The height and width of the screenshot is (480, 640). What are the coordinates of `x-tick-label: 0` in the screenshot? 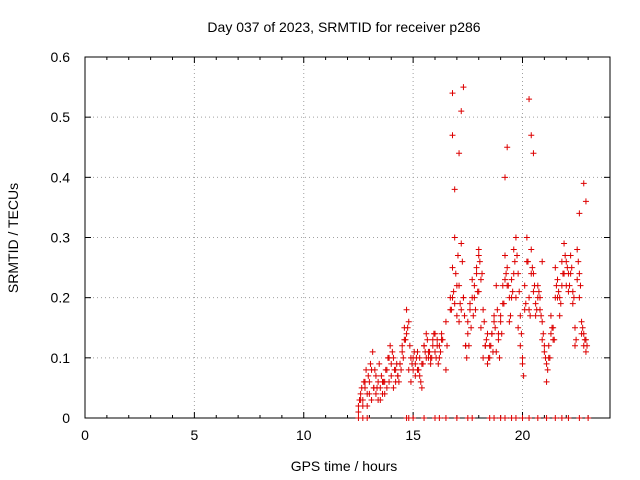 It's located at (85, 435).